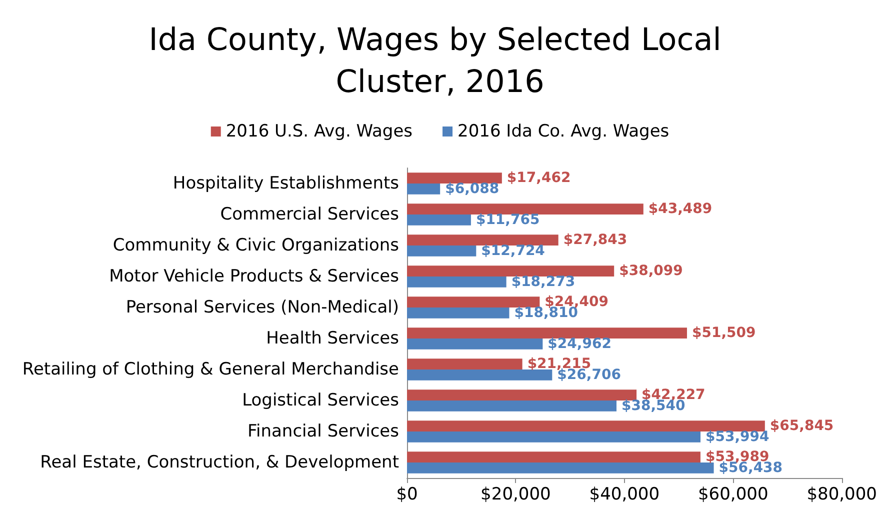 The width and height of the screenshot is (880, 518). What do you see at coordinates (737, 436) in the screenshot?
I see `data-label: $53,994` at bounding box center [737, 436].